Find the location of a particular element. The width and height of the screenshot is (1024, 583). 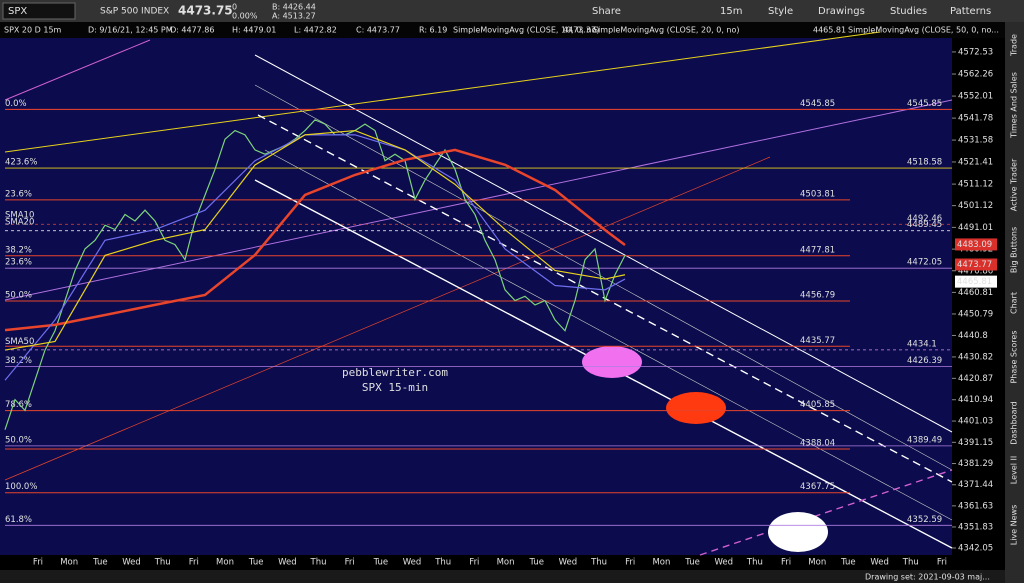

sidebar-tab: Level II is located at coordinates (1014, 470).